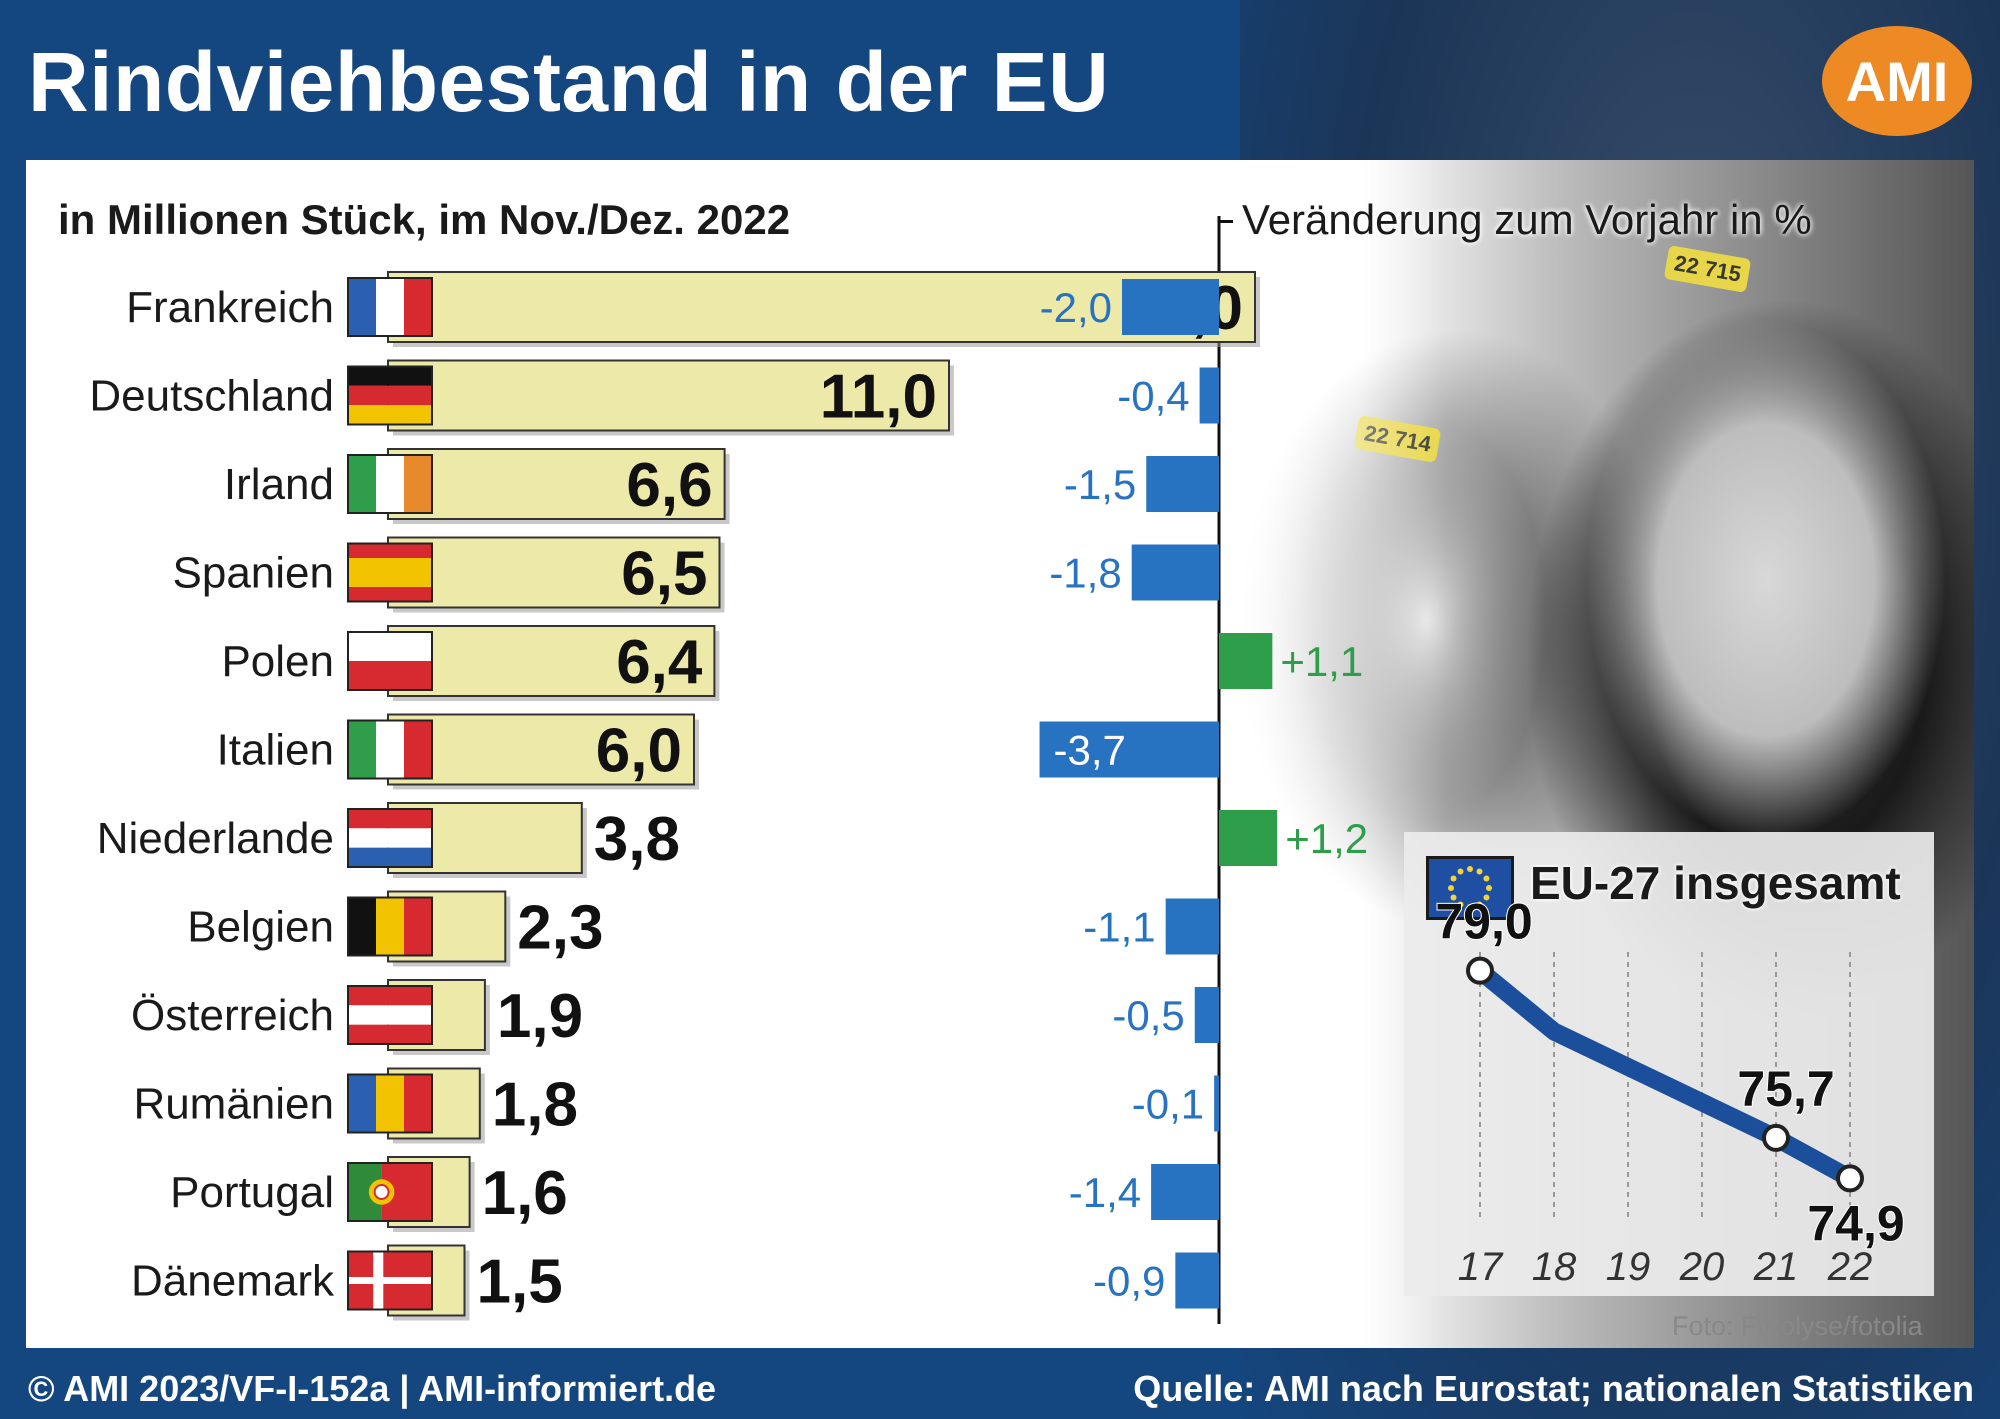 The height and width of the screenshot is (1419, 2000). What do you see at coordinates (1168, 1104) in the screenshot?
I see `change-value-label: -0,1` at bounding box center [1168, 1104].